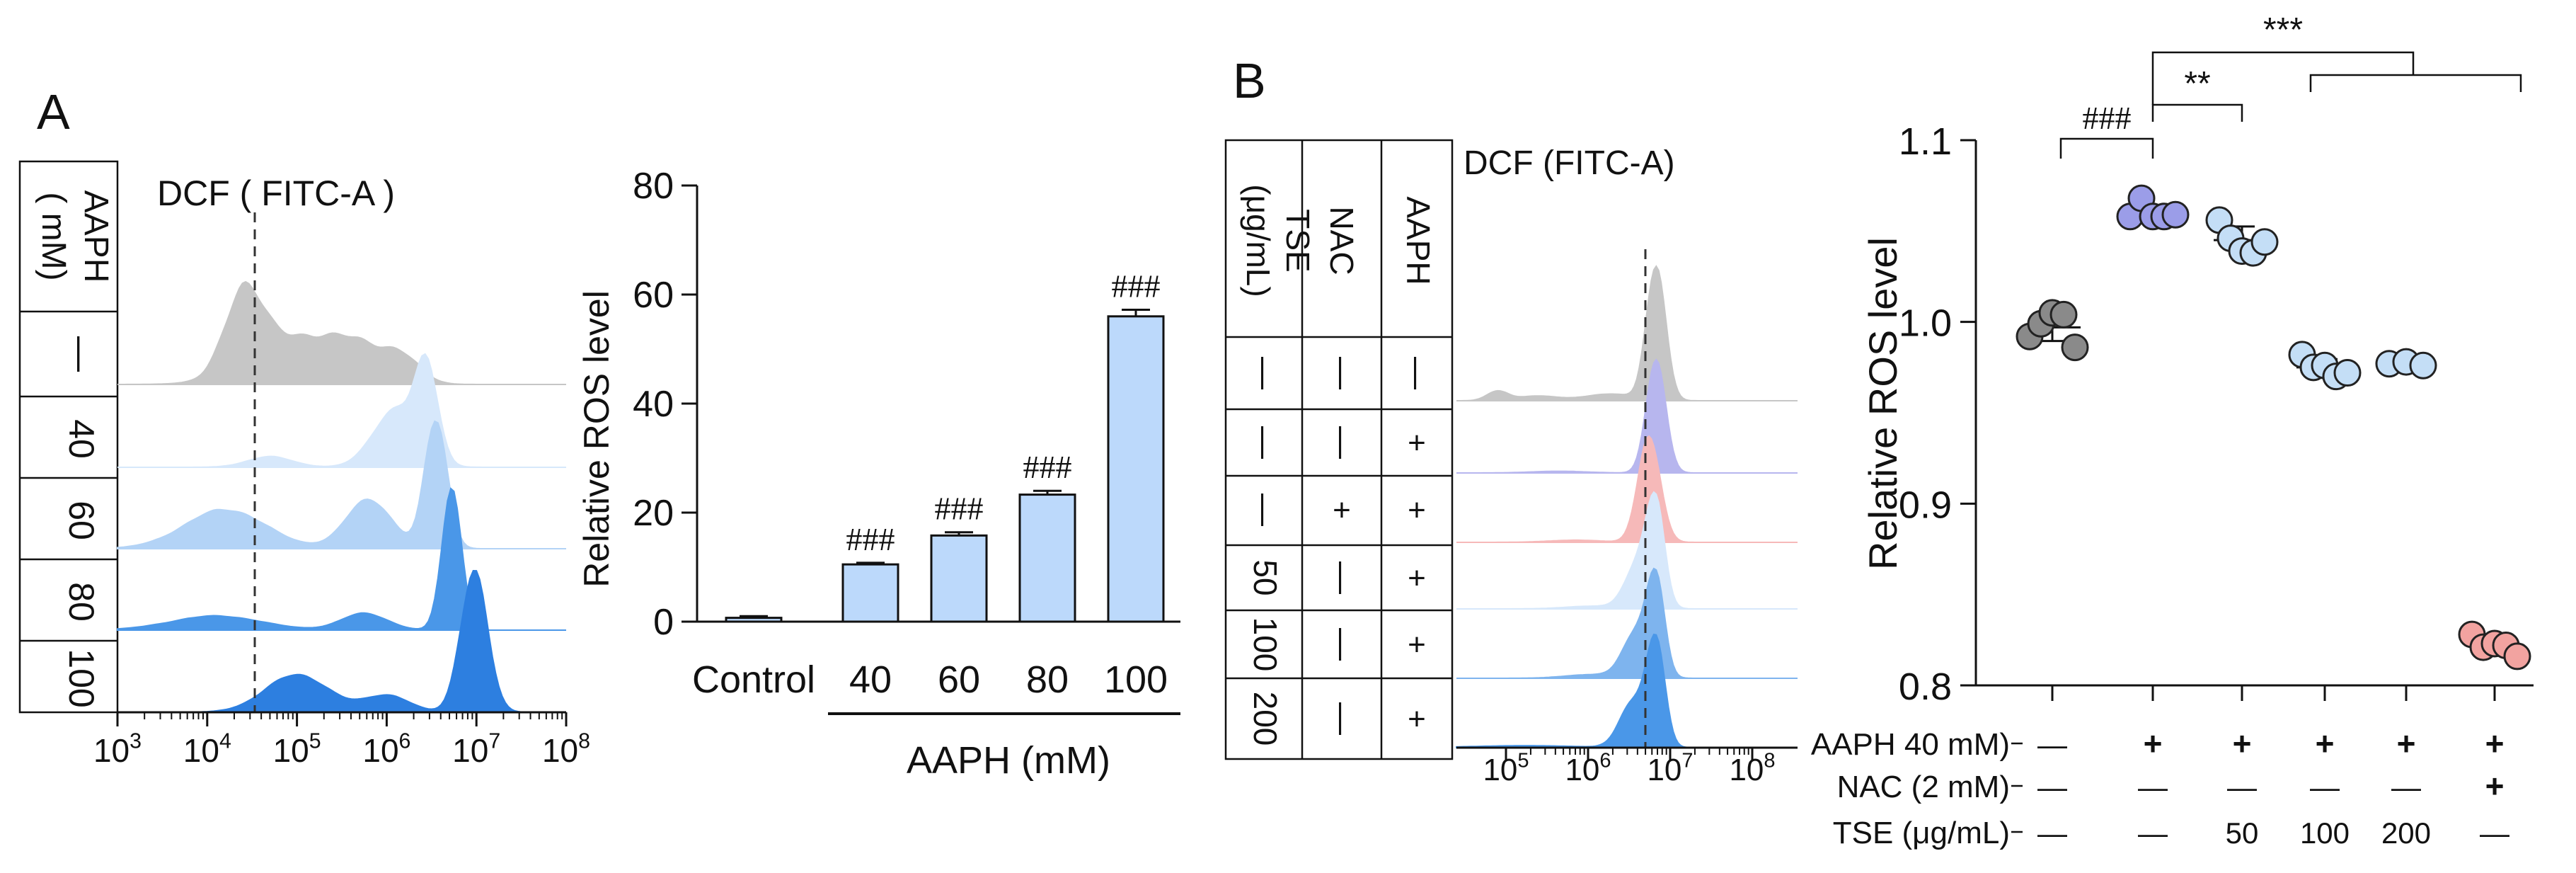  I want to click on sig-bracket-2-label: ***, so click(2283, 30).